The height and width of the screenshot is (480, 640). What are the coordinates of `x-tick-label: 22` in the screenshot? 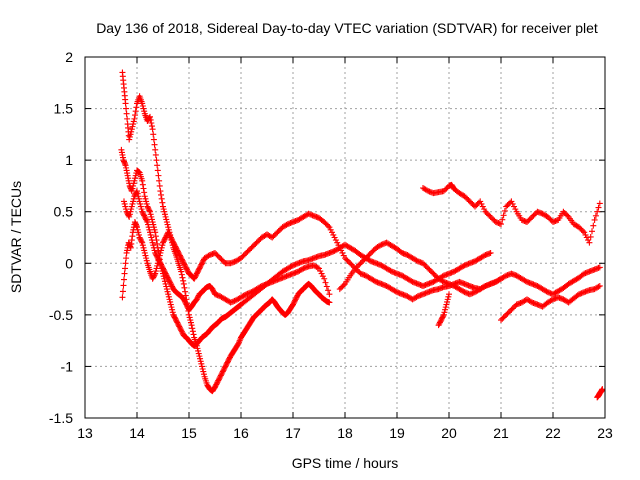 It's located at (553, 433).